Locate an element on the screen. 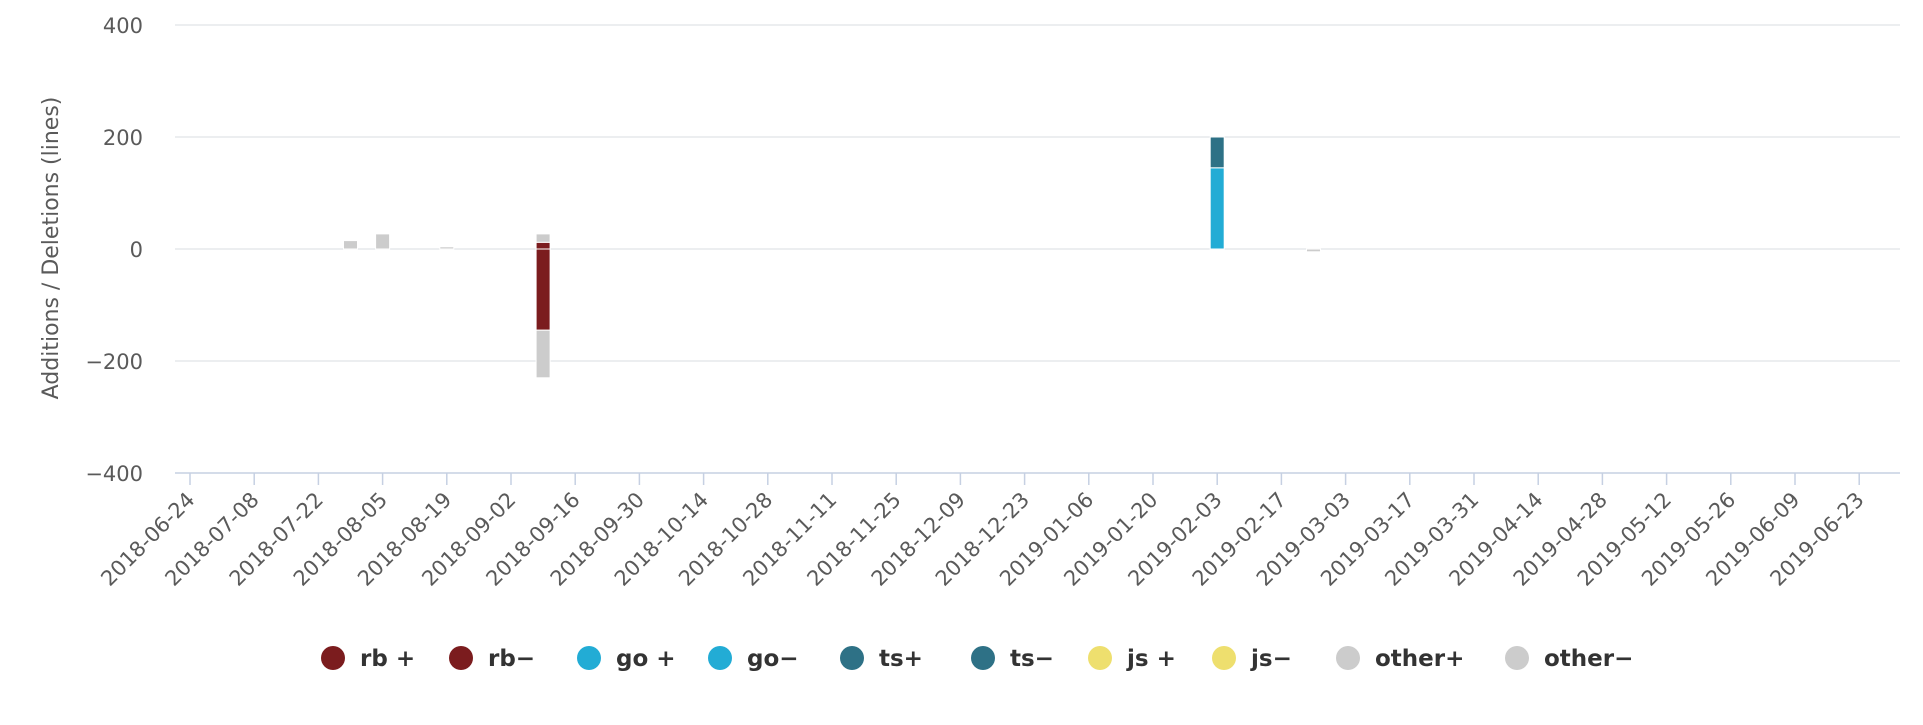 The image size is (1923, 725). legend-item: ts+ is located at coordinates (881, 659).